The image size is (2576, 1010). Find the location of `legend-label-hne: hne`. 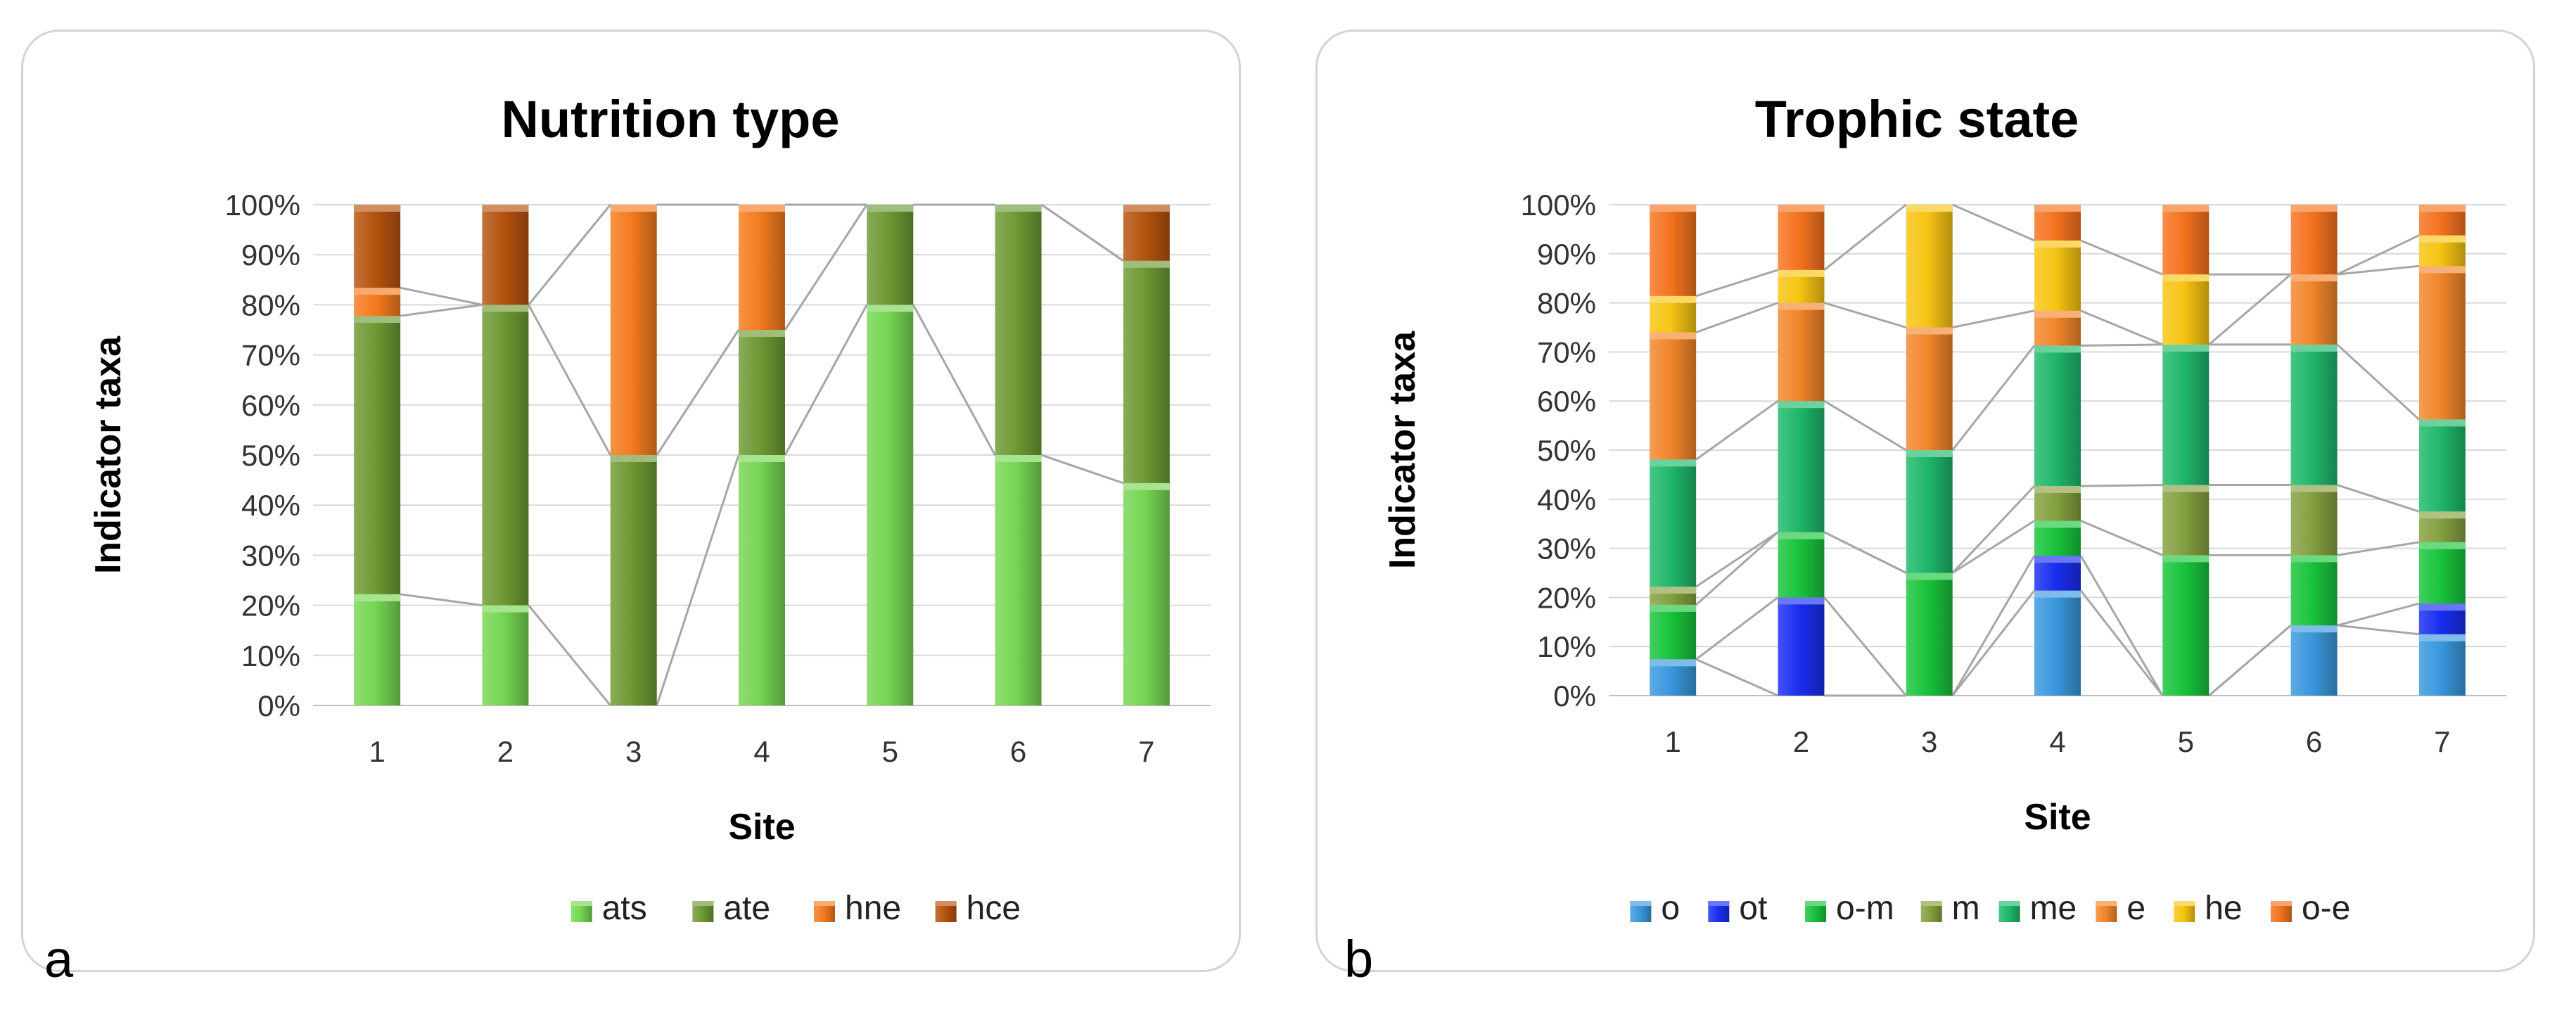

legend-label-hne: hne is located at coordinates (873, 908).